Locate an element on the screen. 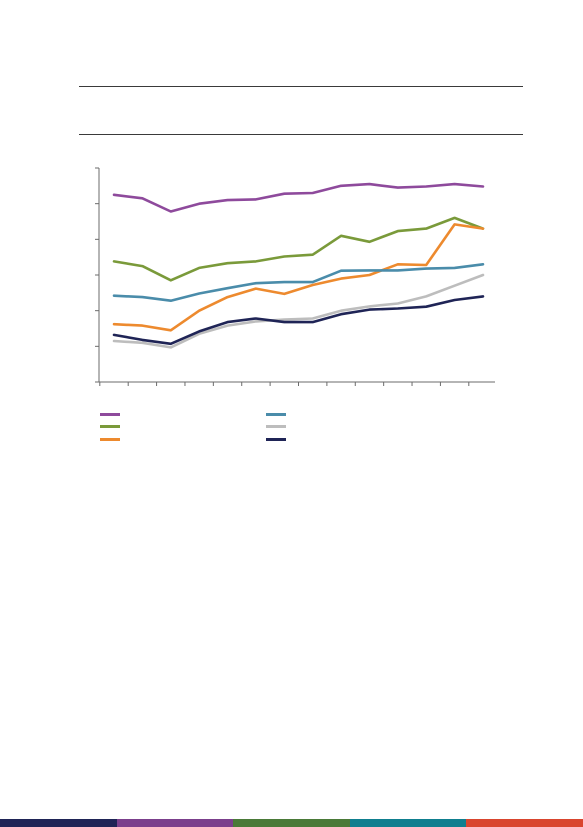 The width and height of the screenshot is (583, 827). chart-legend is located at coordinates (280, 428).